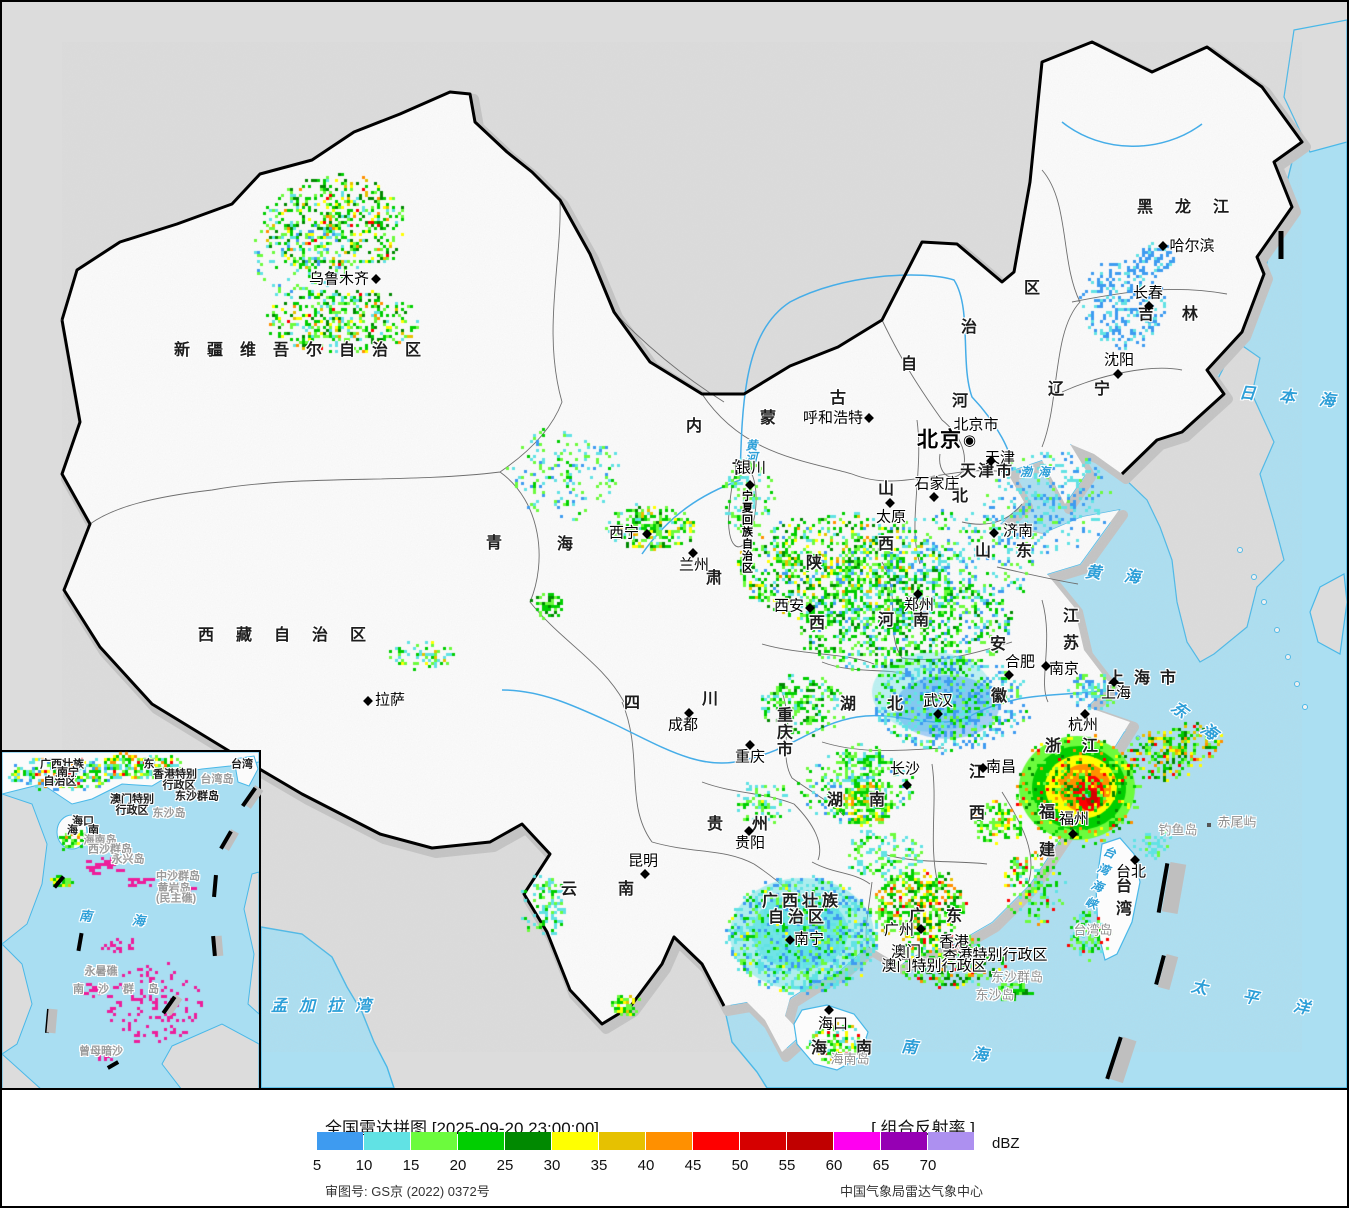  I want to click on dbz-color-scale, so click(646, 1141).